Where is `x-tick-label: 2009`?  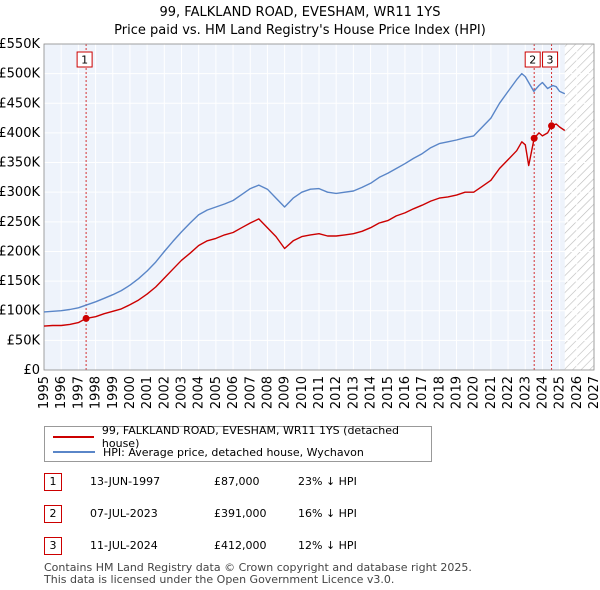 x-tick-label: 2009 is located at coordinates (285, 392).